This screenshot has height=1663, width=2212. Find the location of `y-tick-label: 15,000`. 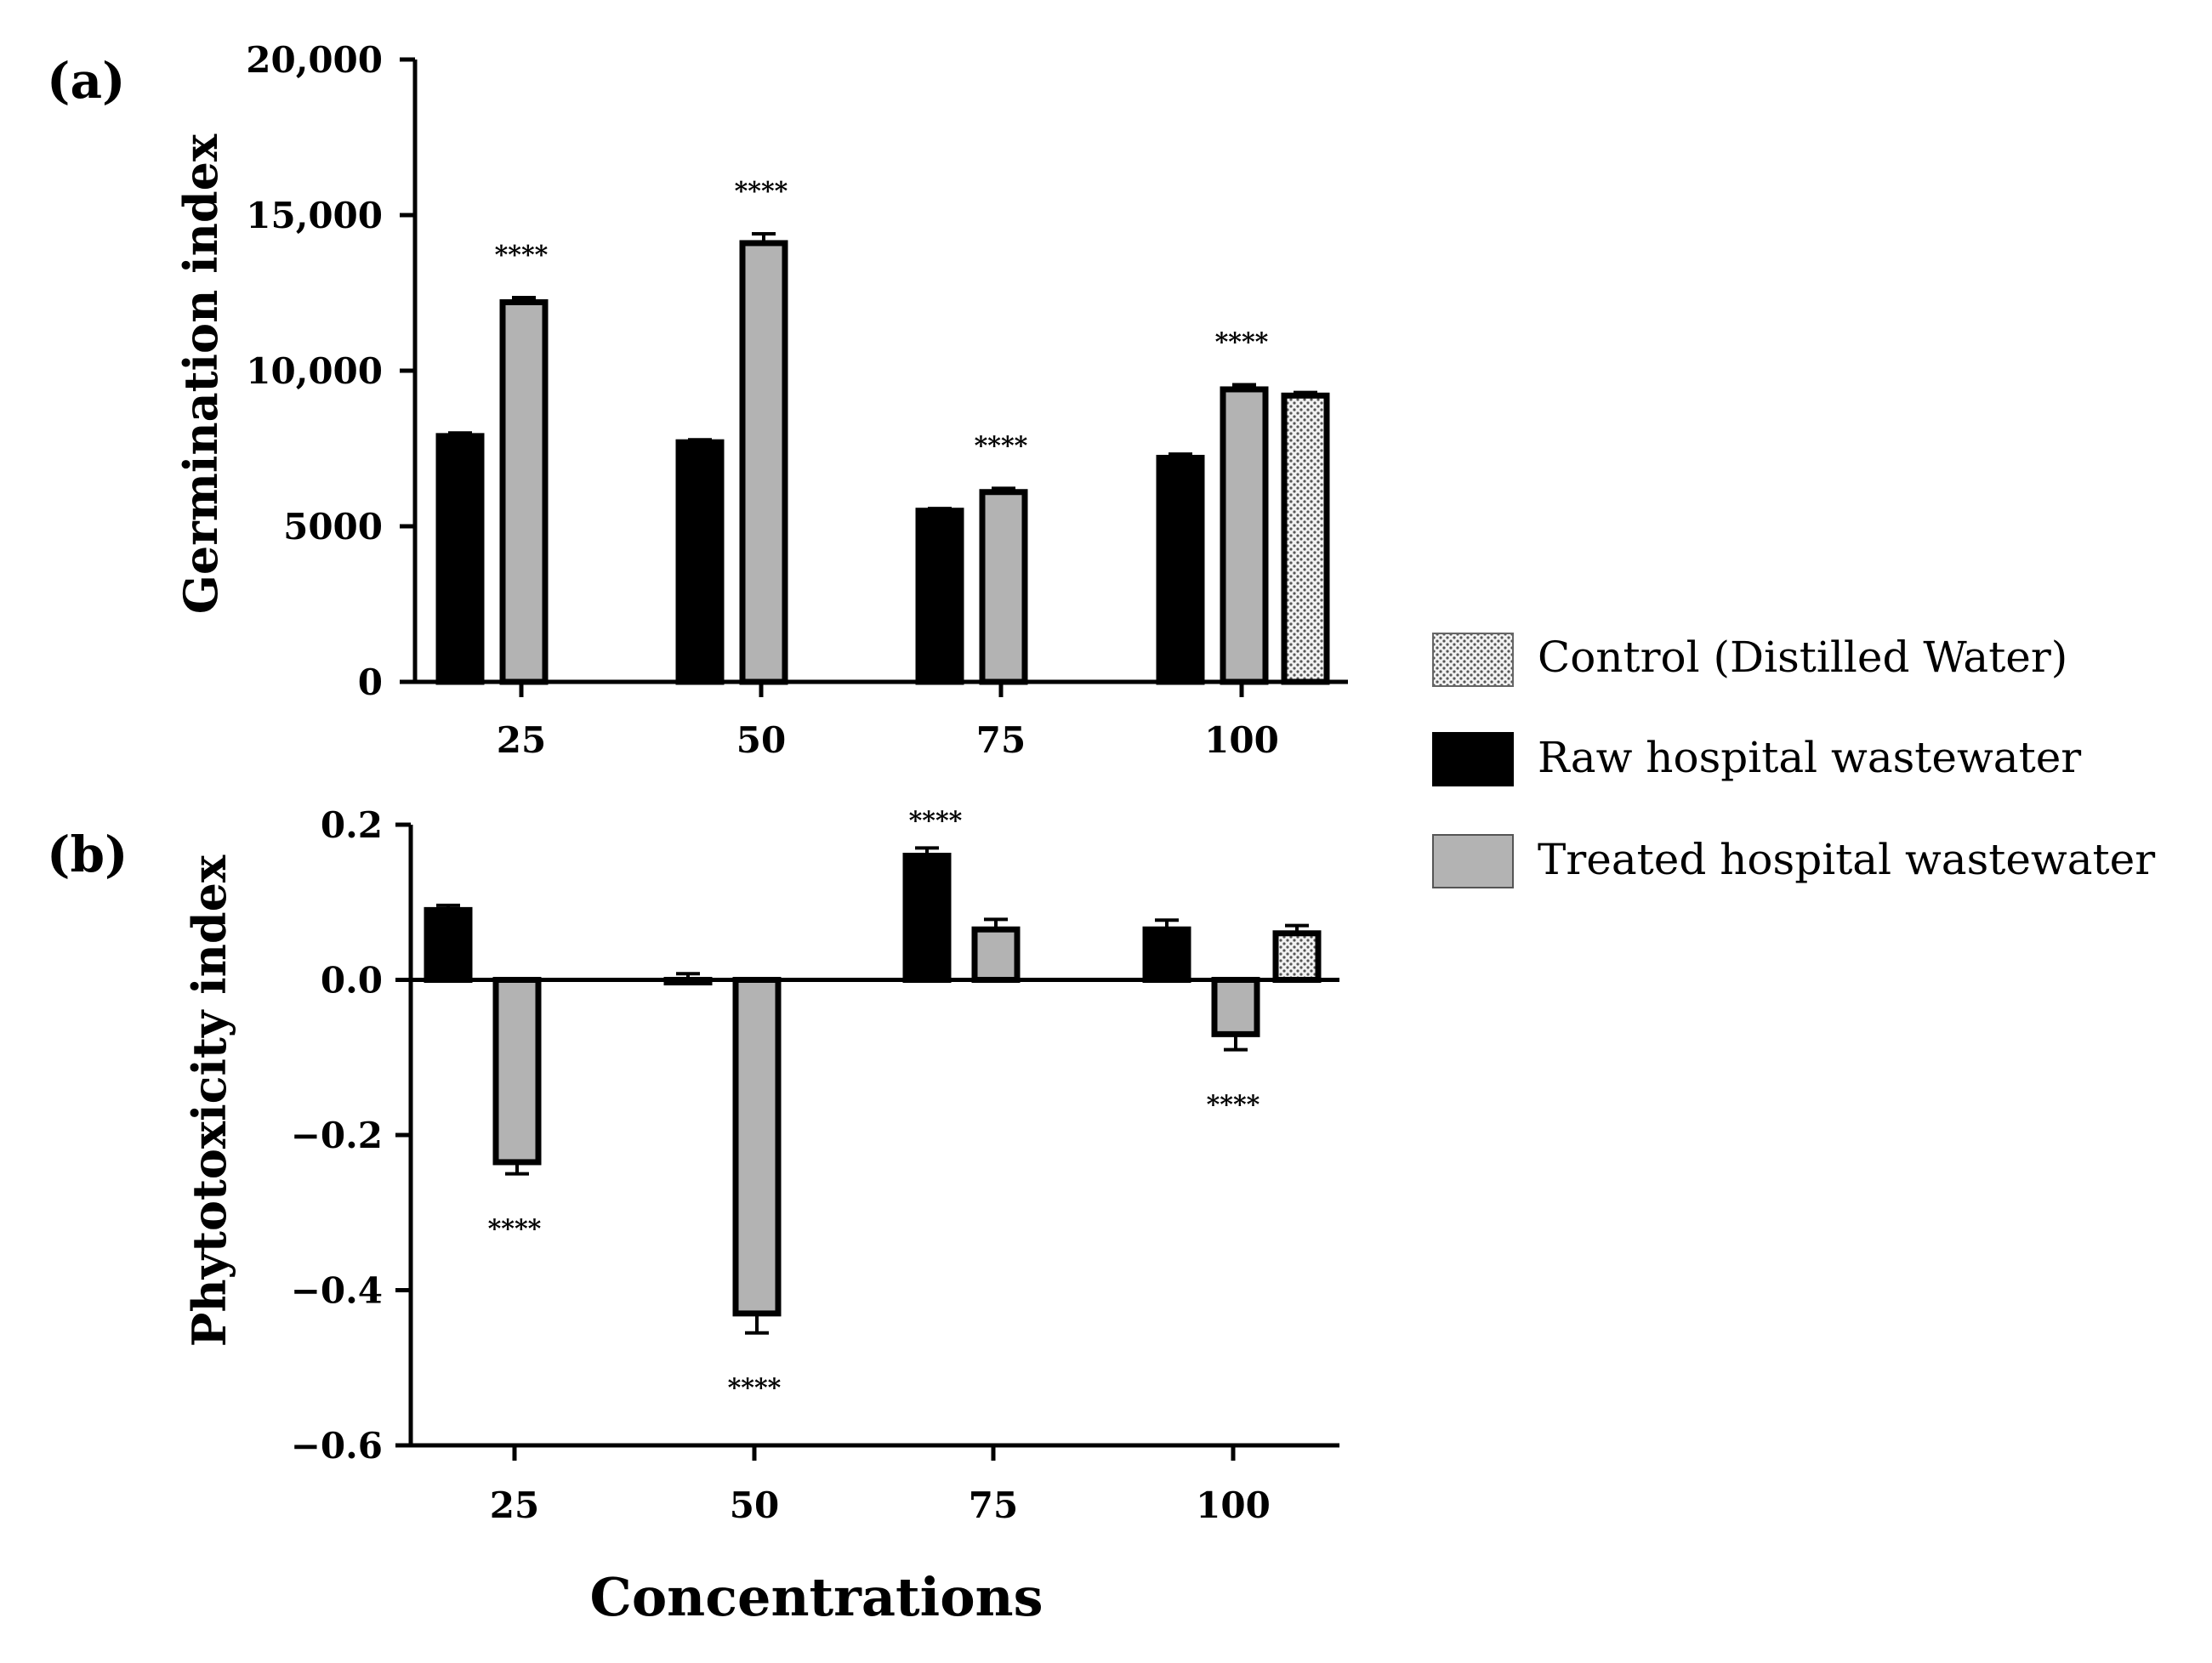

y-tick-label: 15,000 is located at coordinates (314, 216).